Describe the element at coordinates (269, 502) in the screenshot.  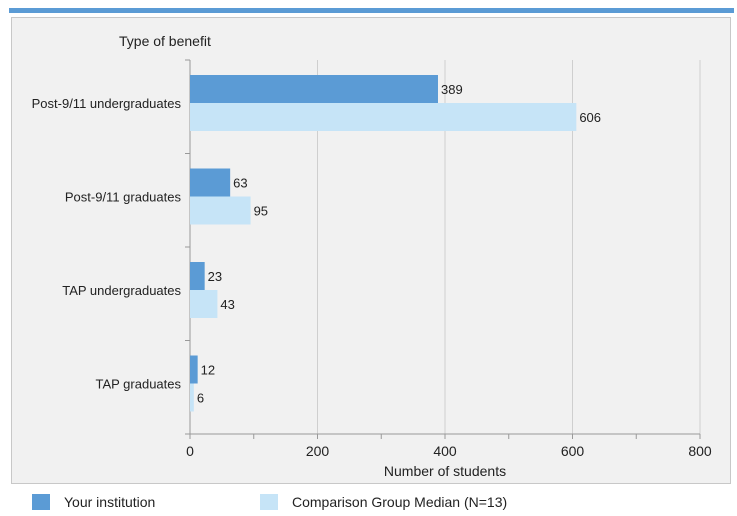
I see `legend-swatch-comparison-group` at that location.